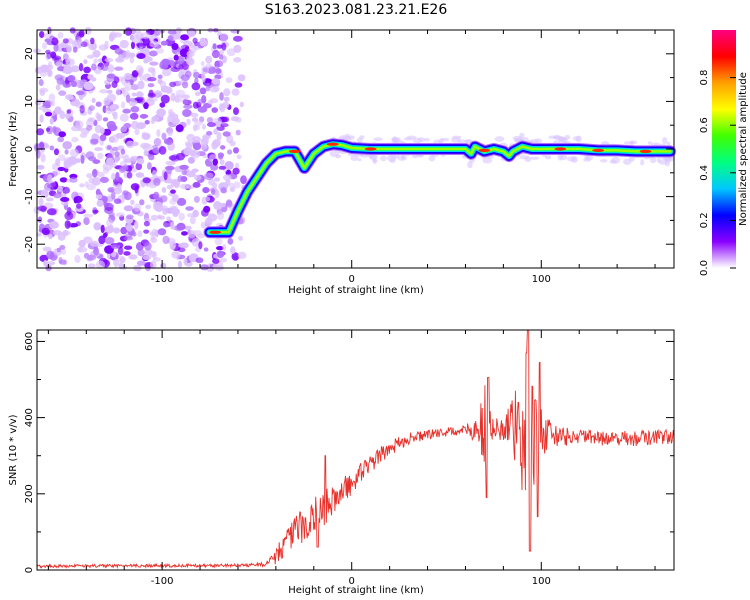 The image size is (750, 600). I want to click on x-tick-label: 0, so click(352, 279).